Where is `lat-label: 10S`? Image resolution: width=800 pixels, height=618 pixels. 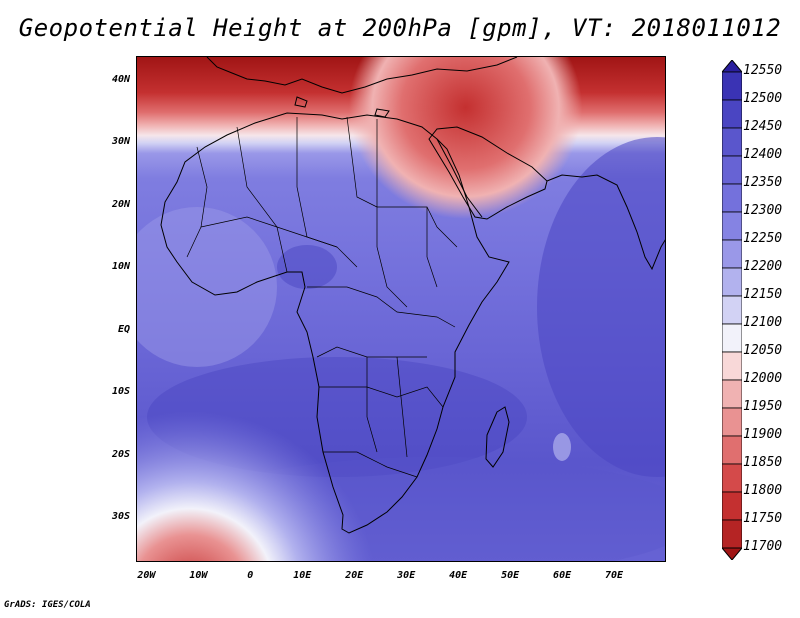 lat-label: 10S is located at coordinates (120, 392).